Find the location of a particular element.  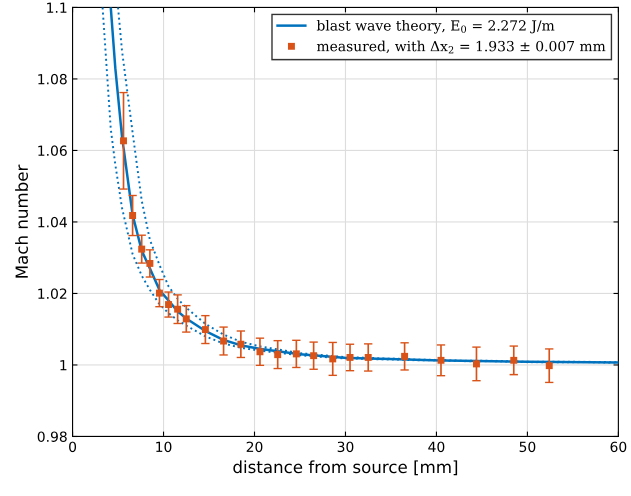

y-tick-label: 1.08 is located at coordinates (52, 79).